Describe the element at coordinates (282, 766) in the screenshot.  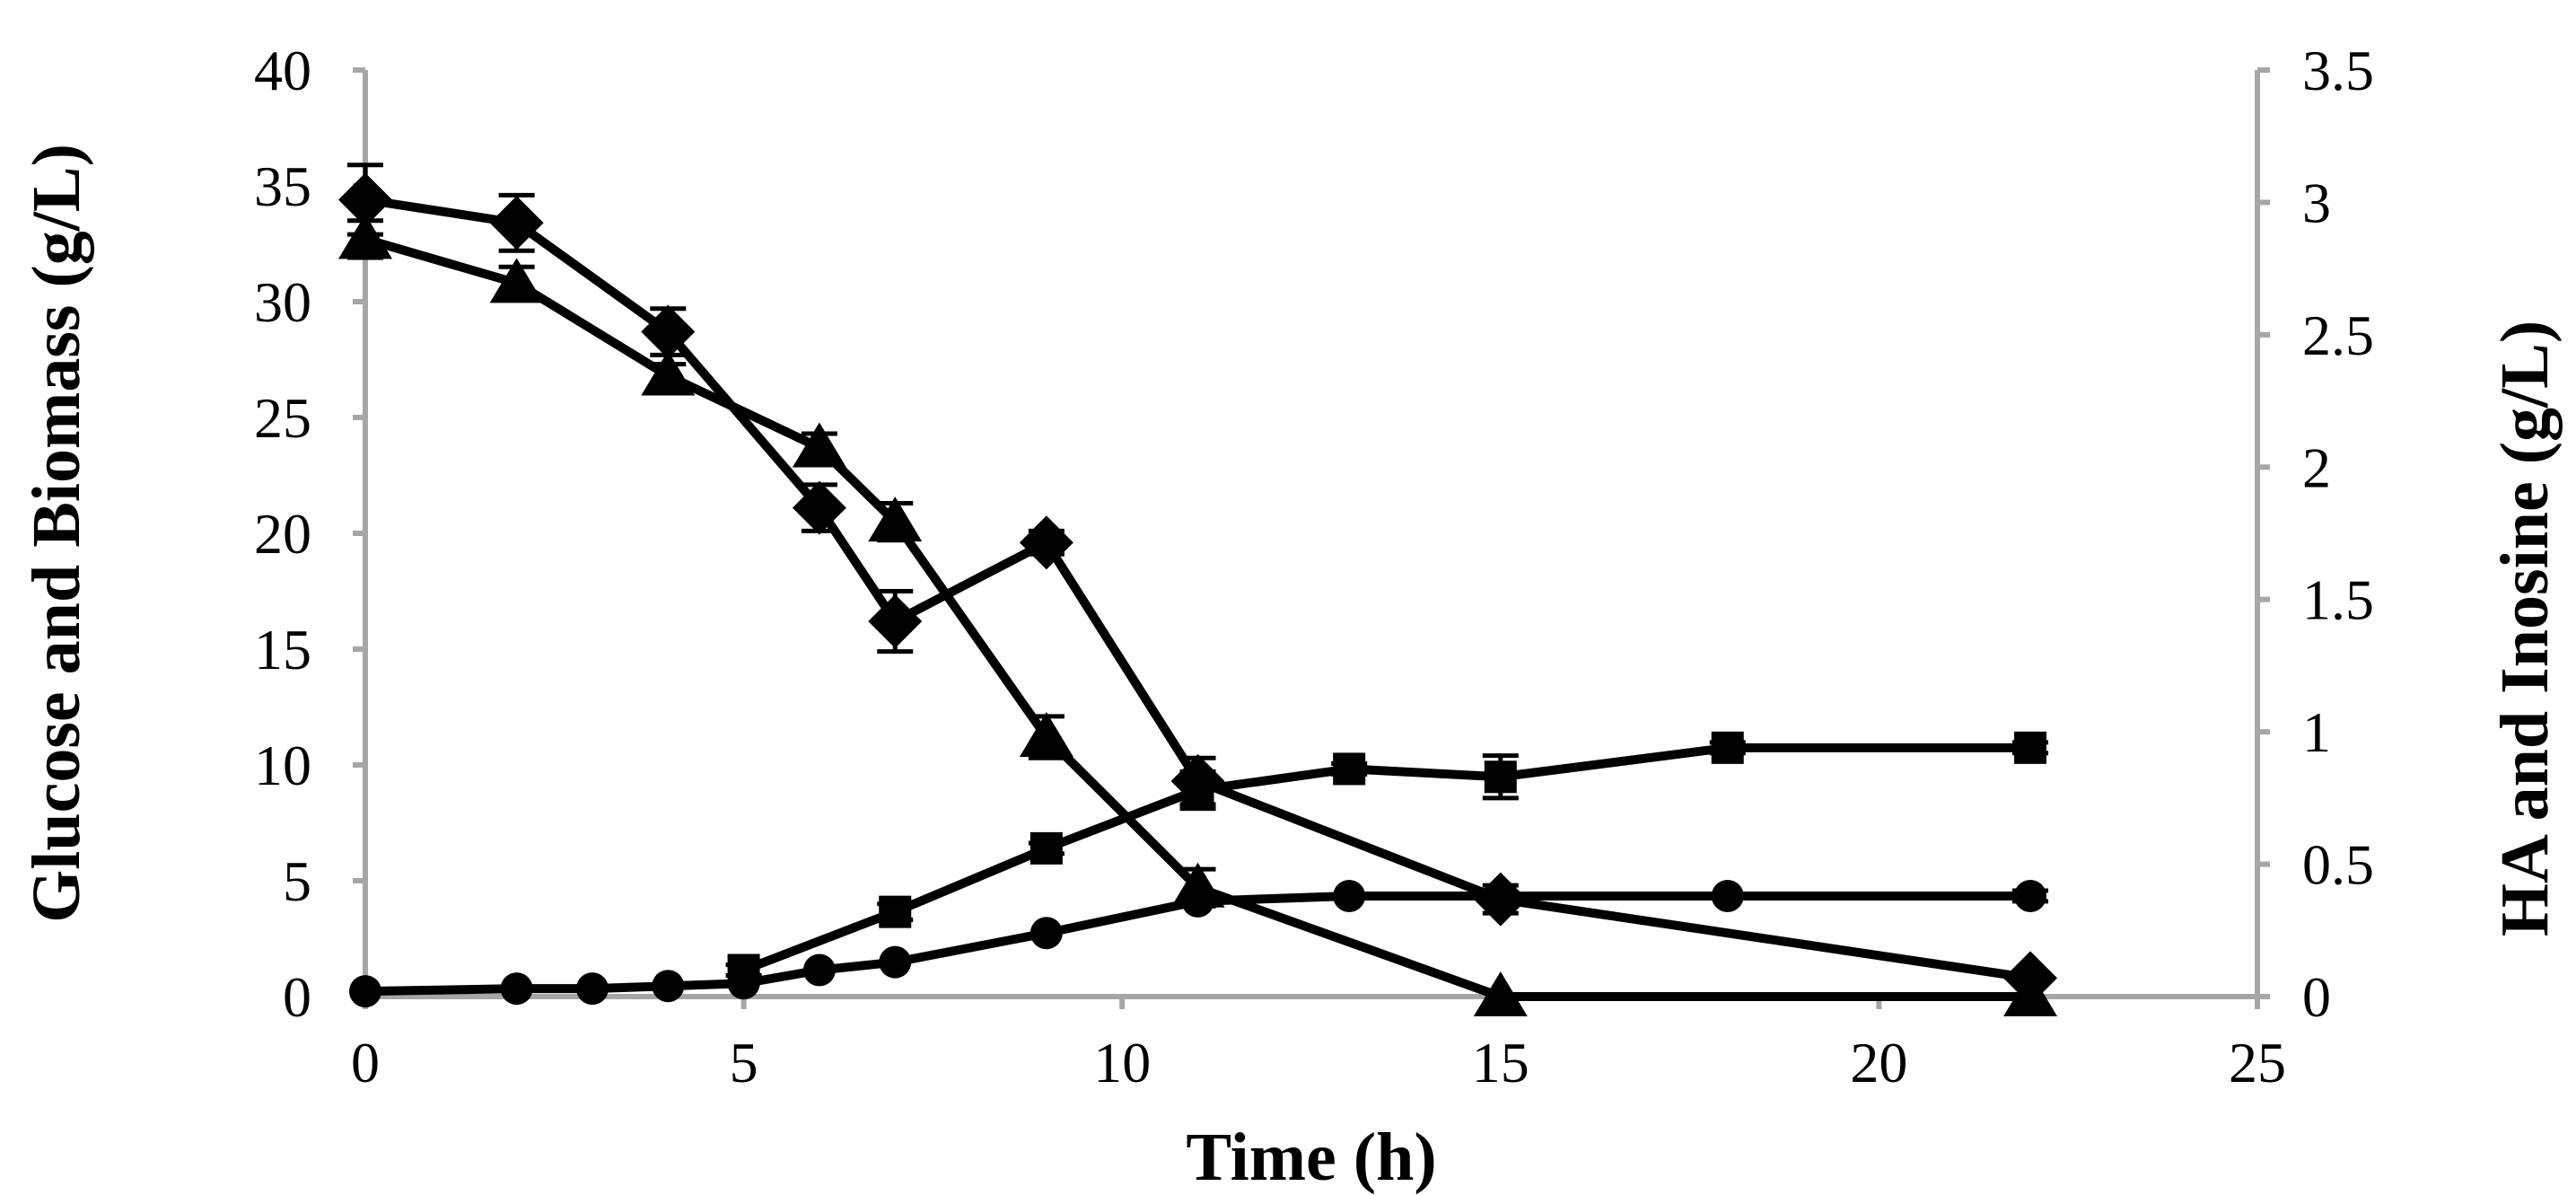
I see `y-left-tick-label: 10` at that location.